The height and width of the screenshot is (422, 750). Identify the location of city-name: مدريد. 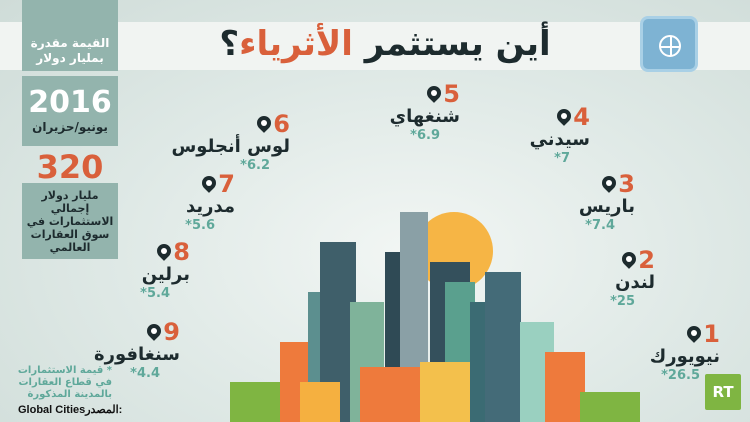
(210, 206).